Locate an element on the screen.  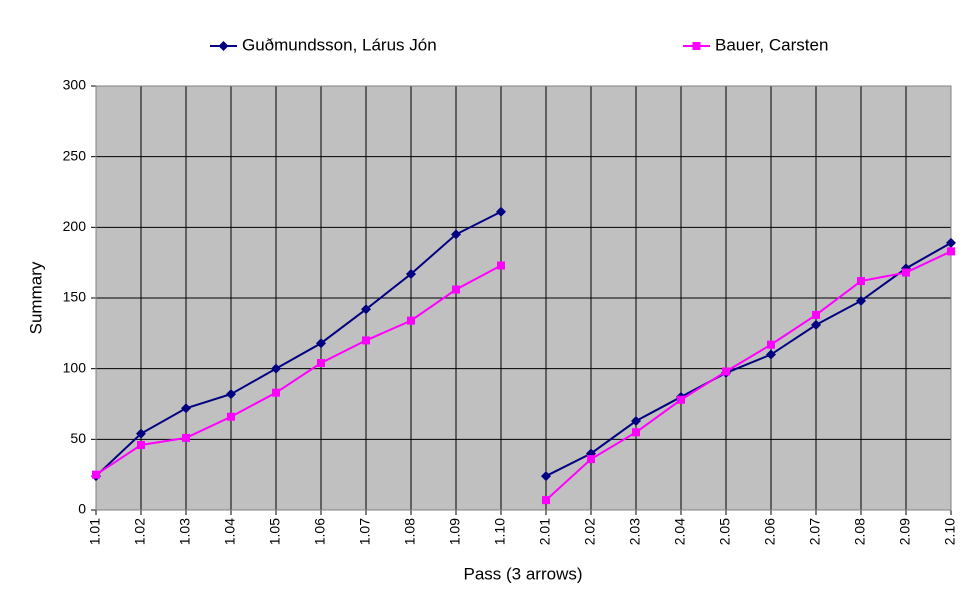
x-tick-label: 1.10 is located at coordinates (500, 531).